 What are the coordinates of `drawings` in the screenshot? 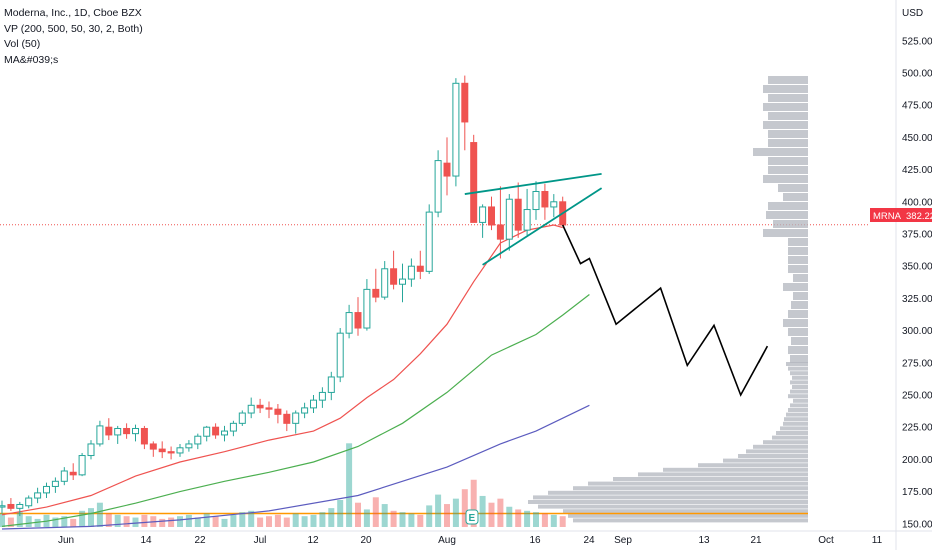 It's located at (616, 285).